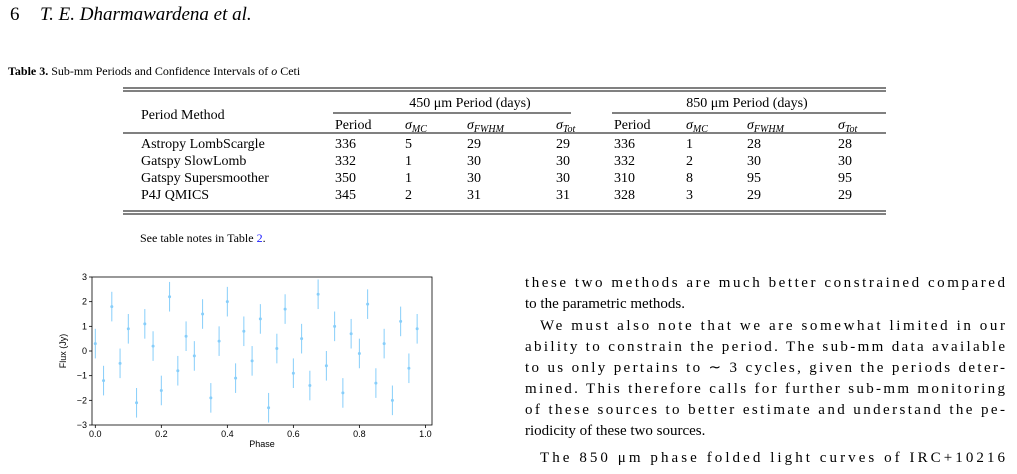 The height and width of the screenshot is (474, 1017). I want to click on table-cell: 31, so click(474, 195).